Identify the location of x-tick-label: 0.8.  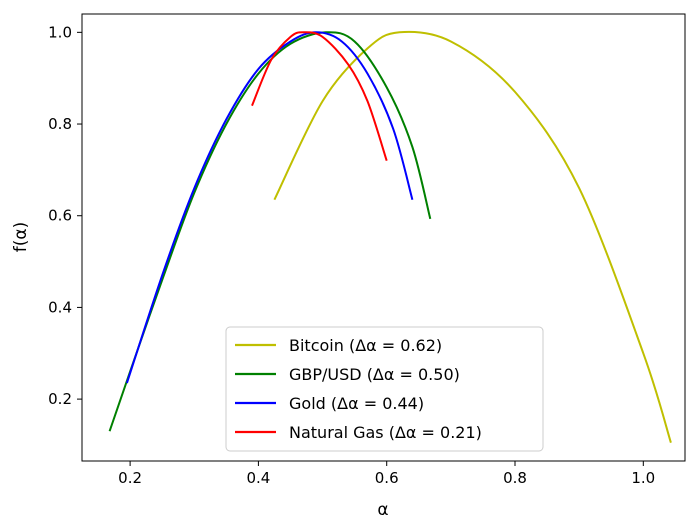
(515, 478).